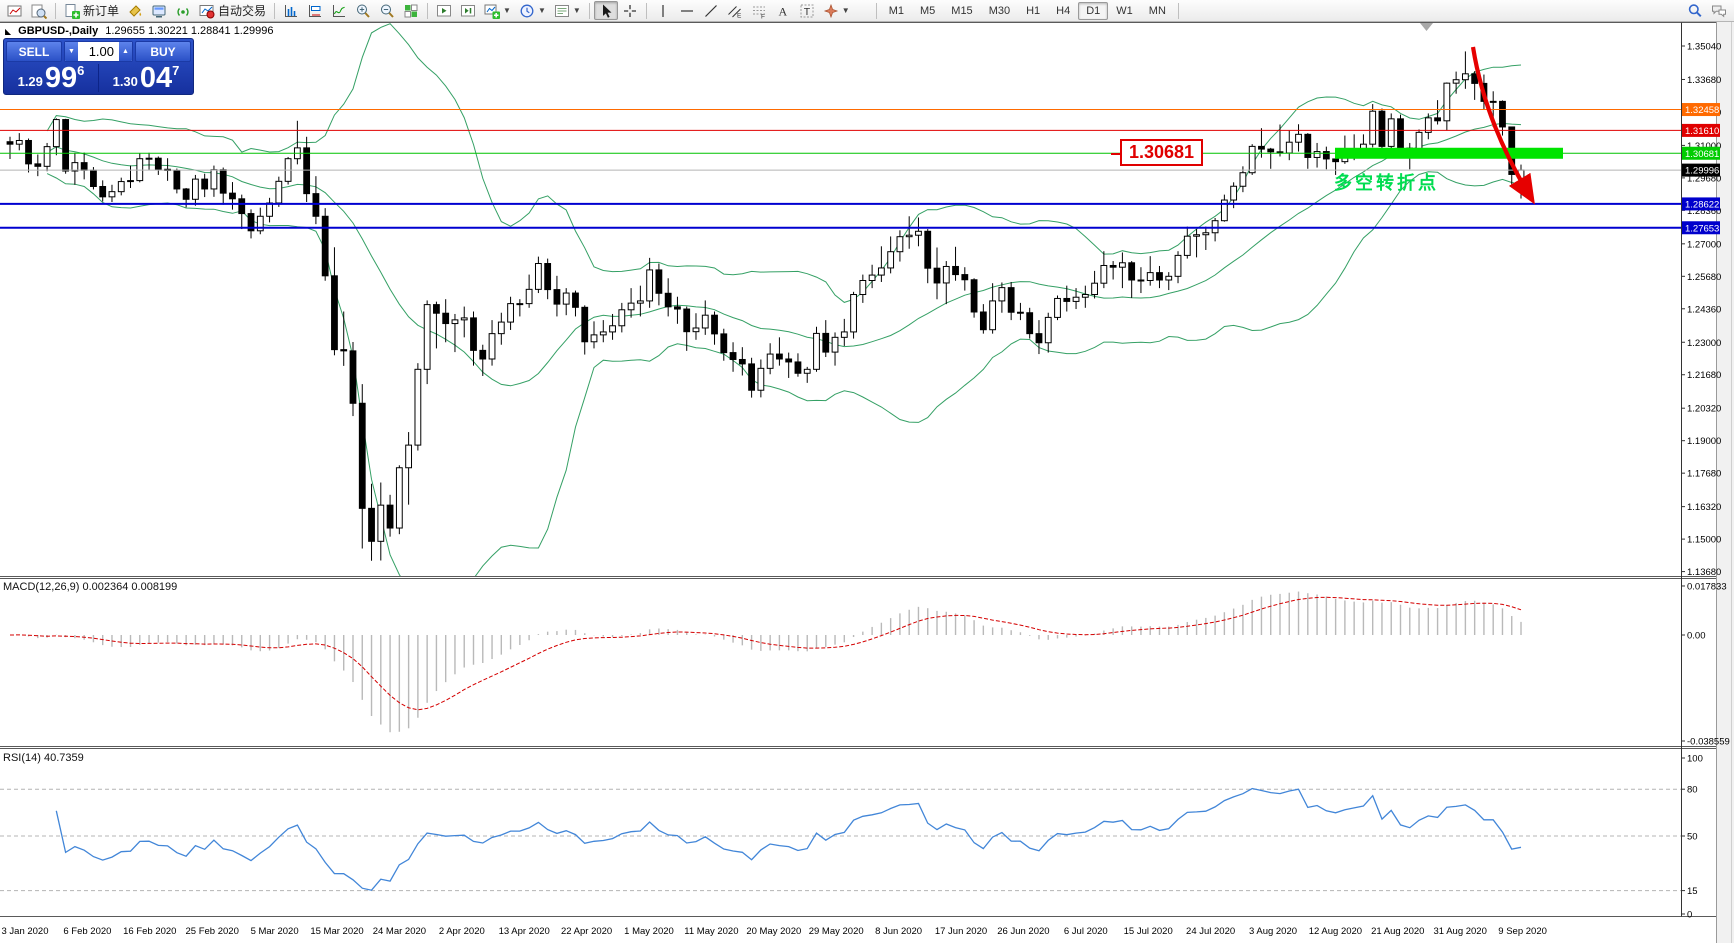  What do you see at coordinates (735, 10) in the screenshot?
I see `channel-icon: E` at bounding box center [735, 10].